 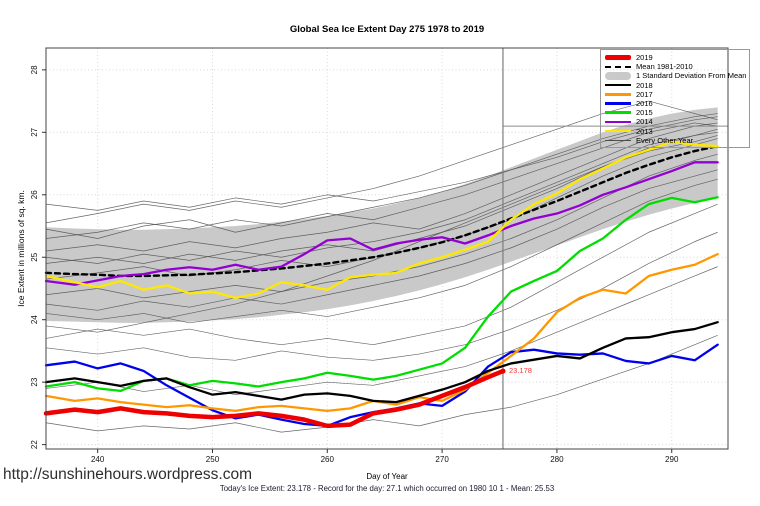 What do you see at coordinates (644, 131) in the screenshot?
I see `legend-label: 2013` at bounding box center [644, 131].